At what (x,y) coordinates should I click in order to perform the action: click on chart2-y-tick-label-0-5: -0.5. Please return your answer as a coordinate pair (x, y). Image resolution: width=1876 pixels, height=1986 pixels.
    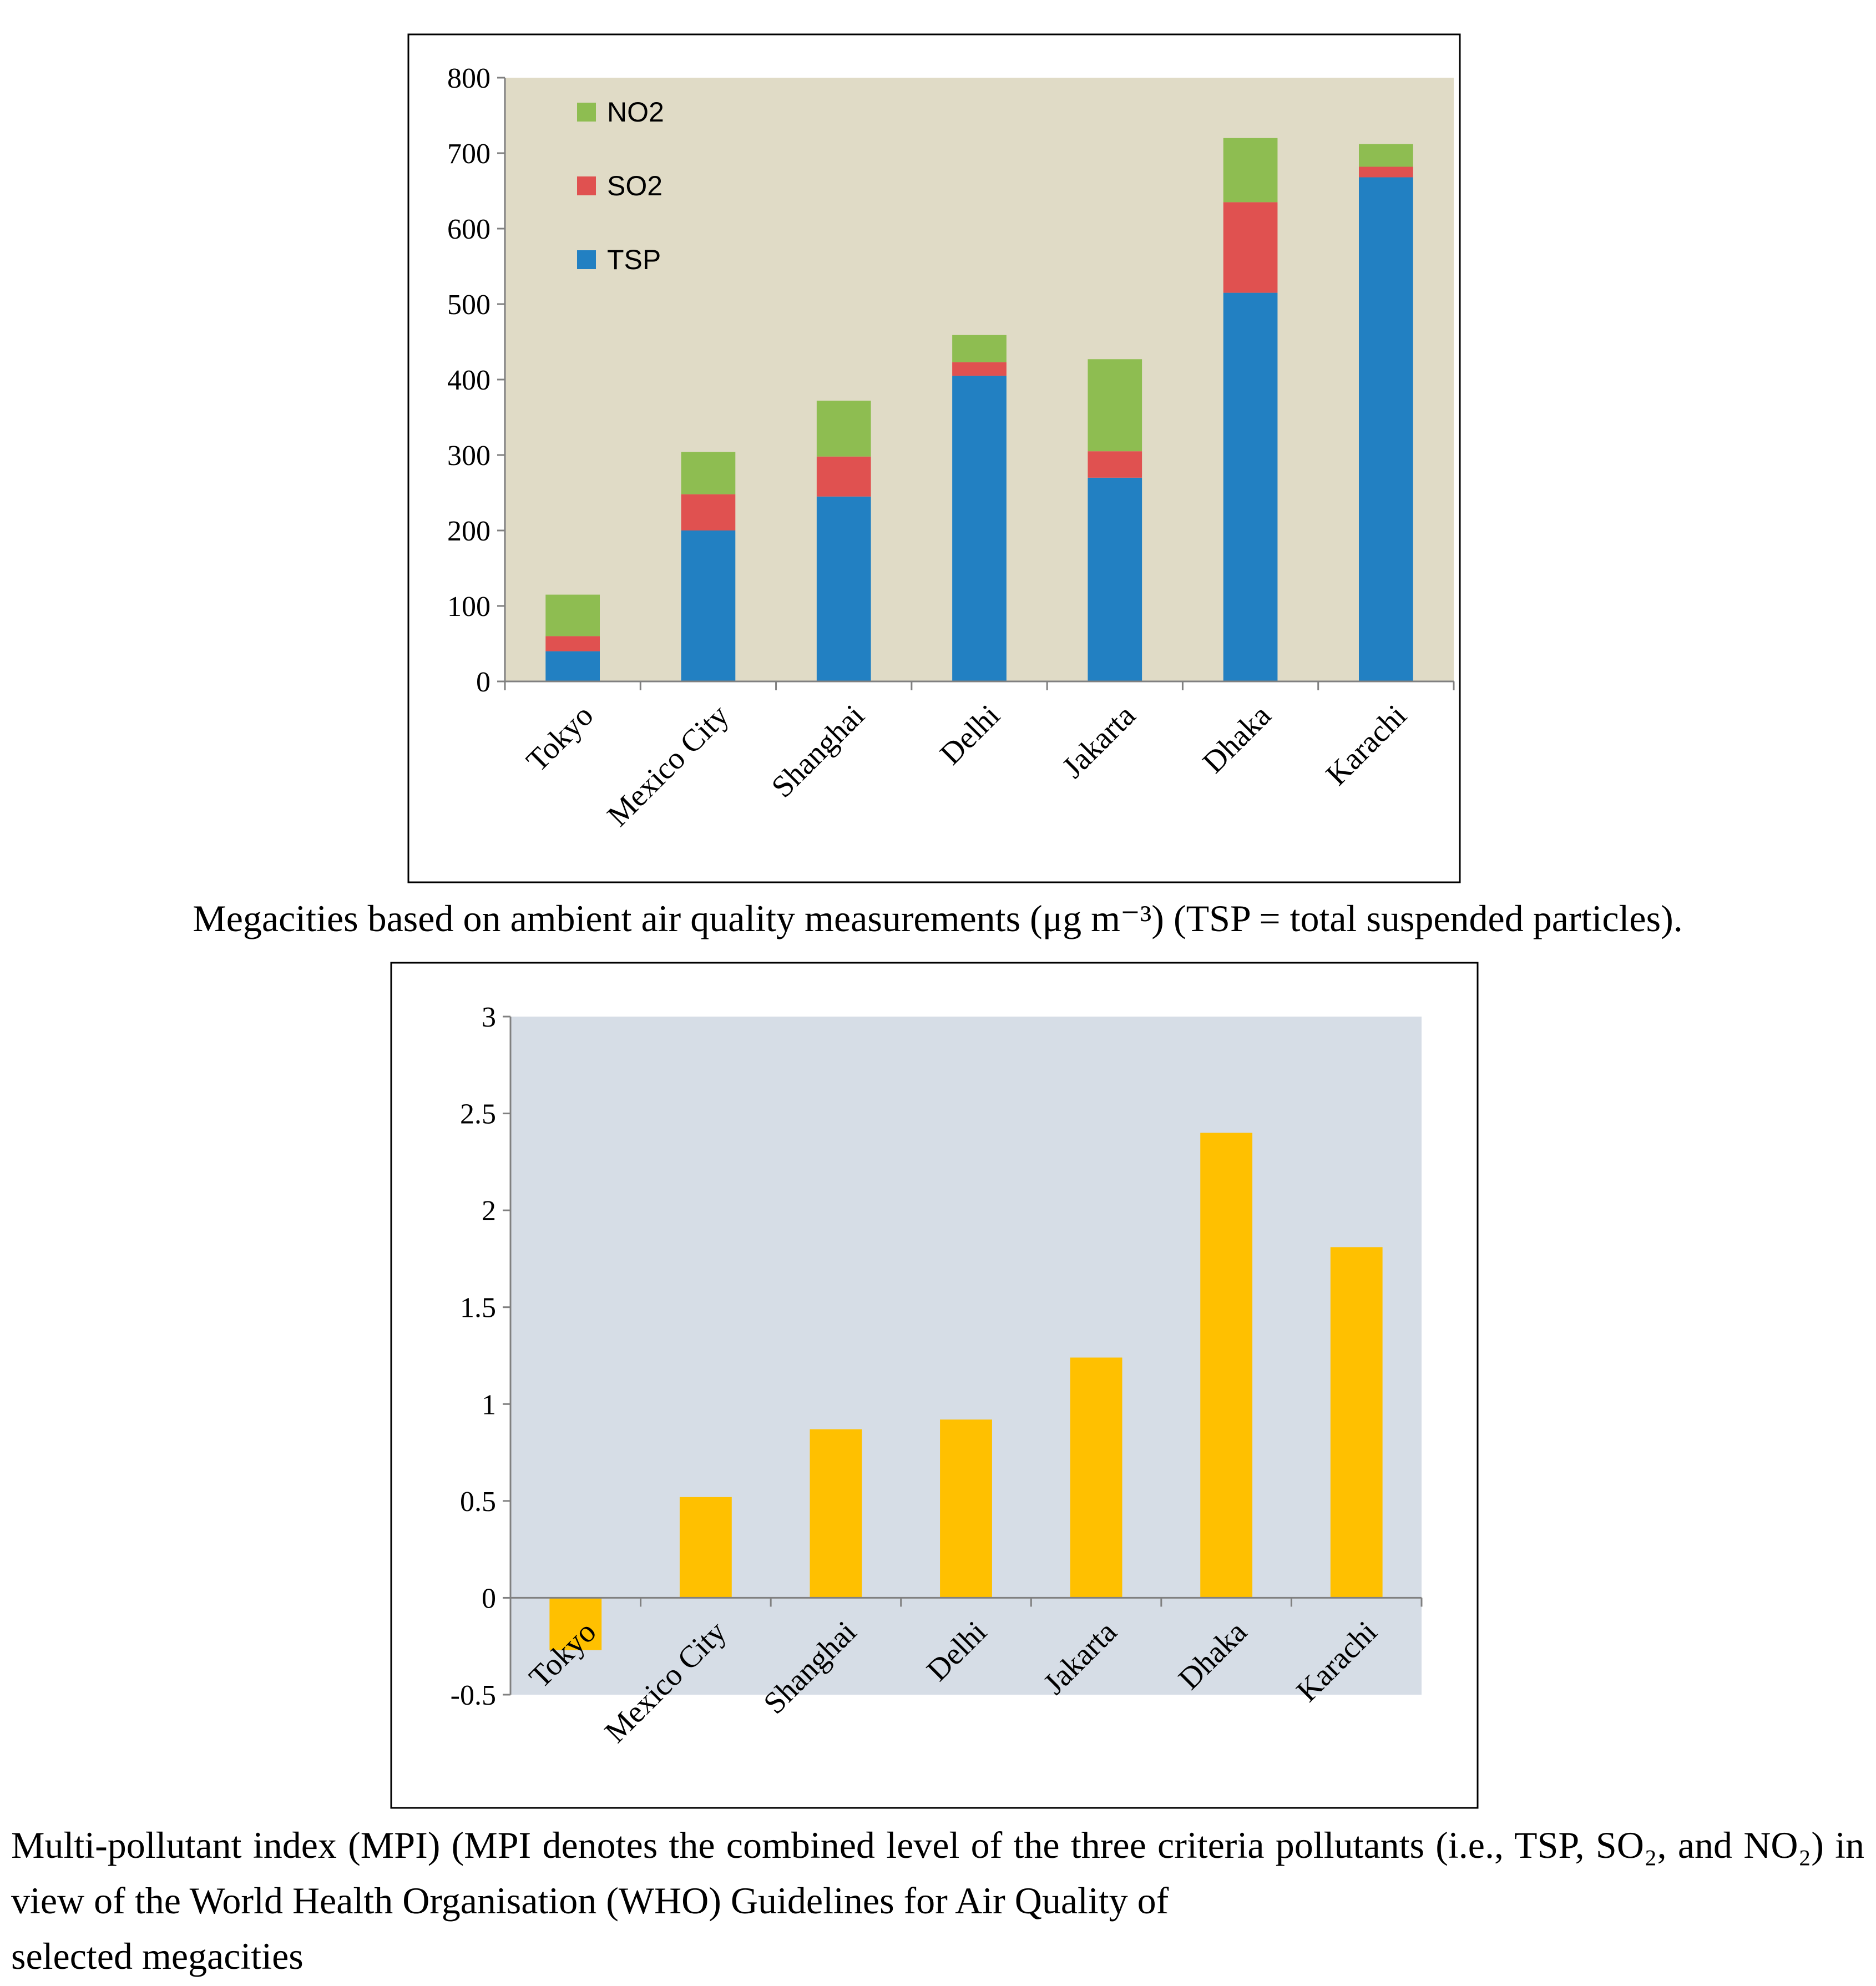
    Looking at the image, I should click on (473, 1695).